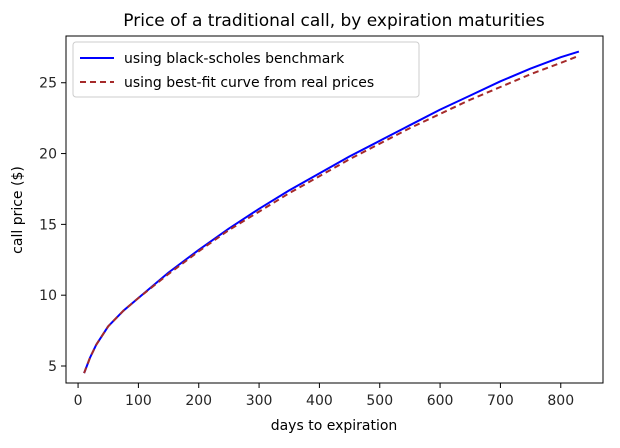  I want to click on y-axis-label: call price ($), so click(18, 210).